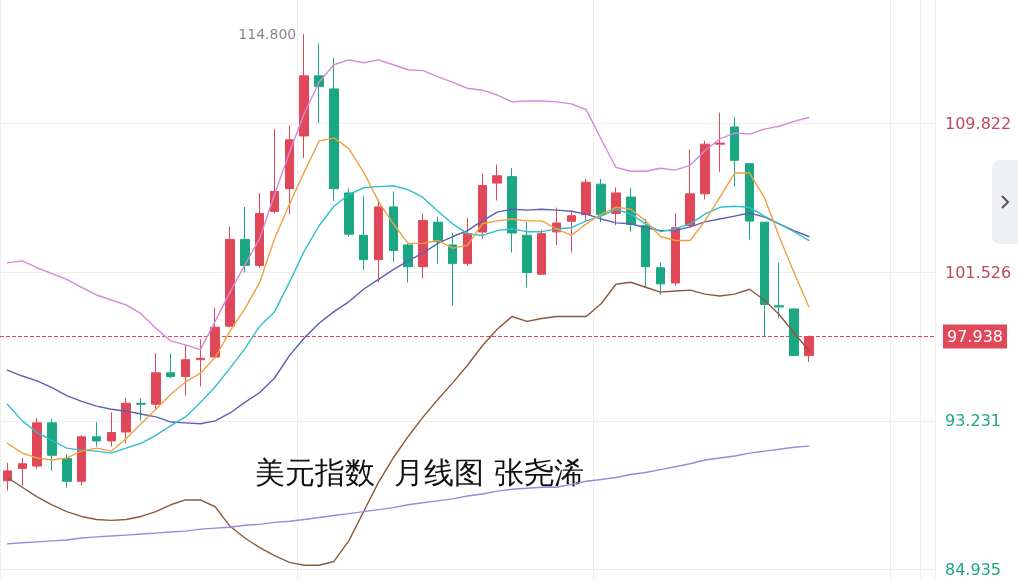 This screenshot has height=581, width=1018. What do you see at coordinates (419, 472) in the screenshot?
I see `text: 美元指数 月线图 张尧浠` at bounding box center [419, 472].